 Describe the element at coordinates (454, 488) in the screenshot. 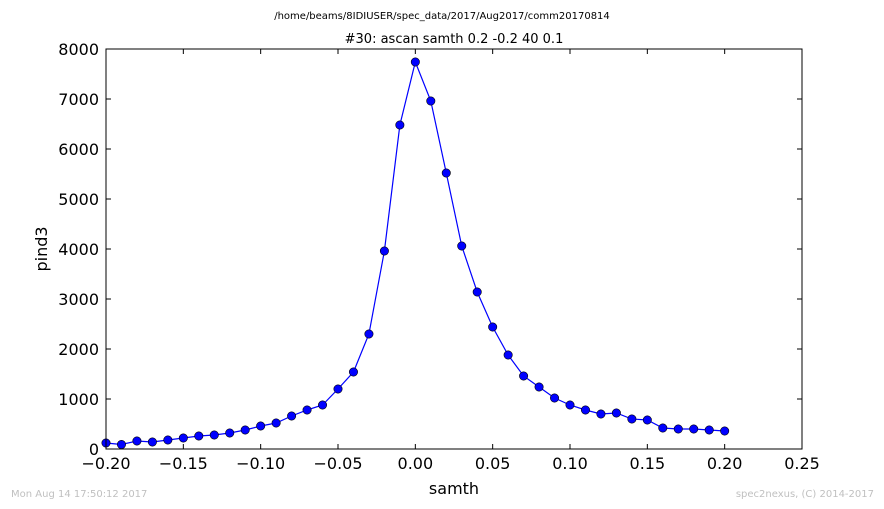

I see `x-axis-title: samth` at that location.